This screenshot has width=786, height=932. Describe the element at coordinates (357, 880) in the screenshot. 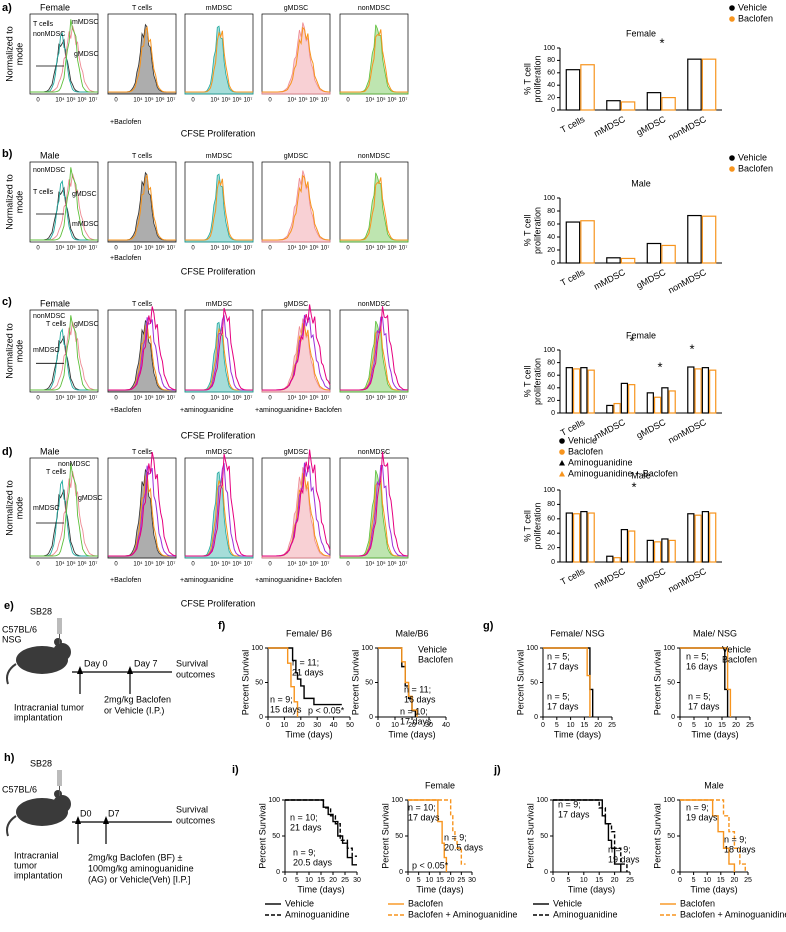

I see `x-tick-label: 30` at that location.